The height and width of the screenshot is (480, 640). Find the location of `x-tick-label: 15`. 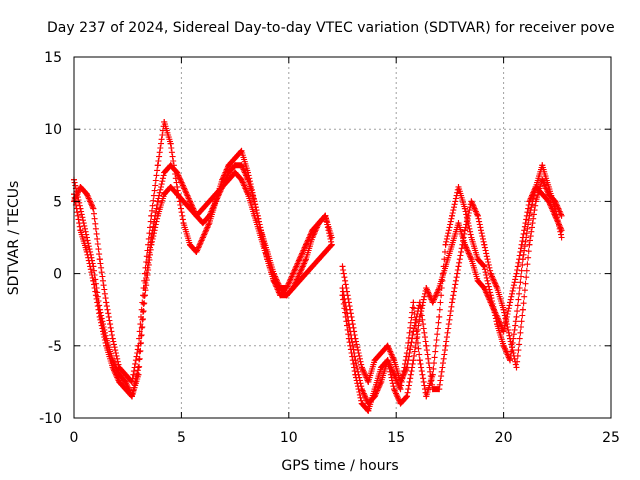

x-tick-label: 15 is located at coordinates (396, 438).